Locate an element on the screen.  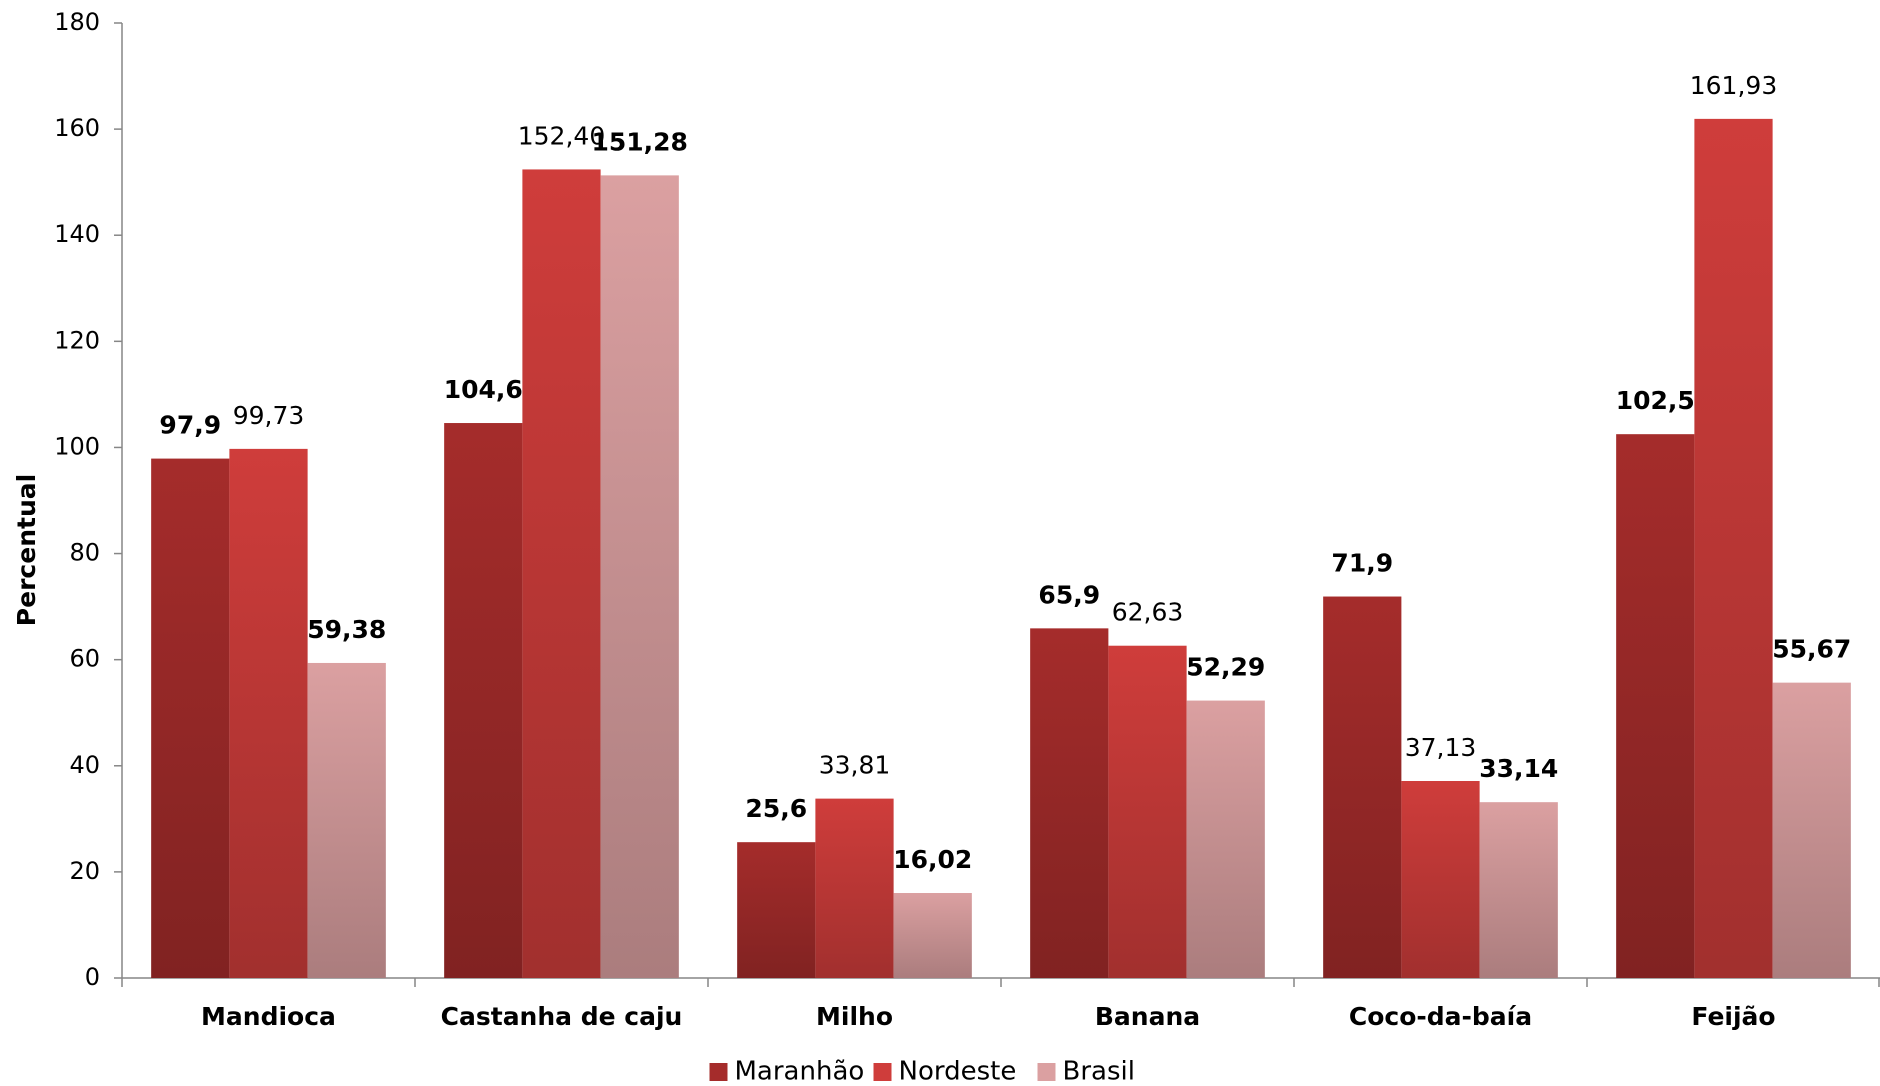
value-label: 62,63 is located at coordinates (1148, 612).